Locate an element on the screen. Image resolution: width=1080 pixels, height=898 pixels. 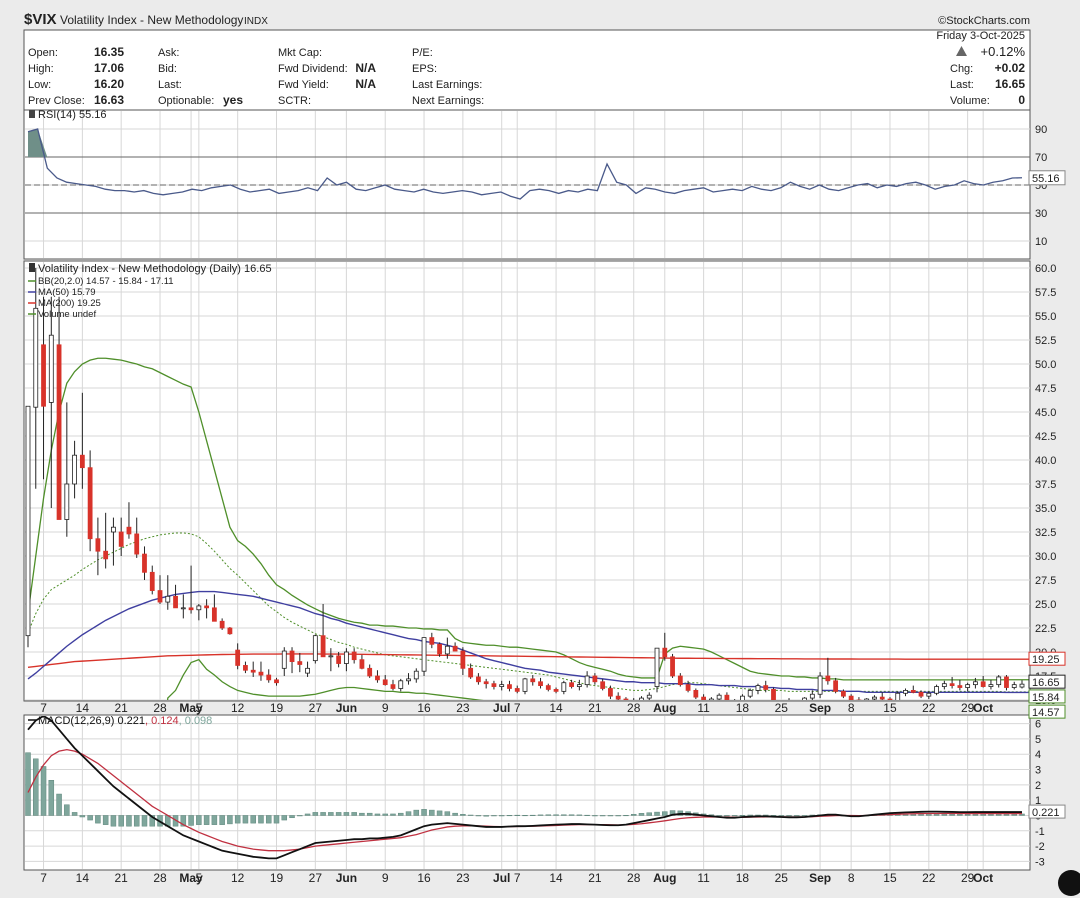
x-tick-label: Oct is located at coordinates (983, 878).